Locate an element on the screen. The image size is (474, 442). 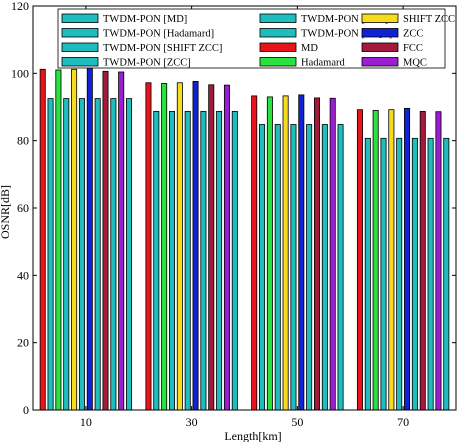
y-tick-label: 80 is located at coordinates (23, 141).